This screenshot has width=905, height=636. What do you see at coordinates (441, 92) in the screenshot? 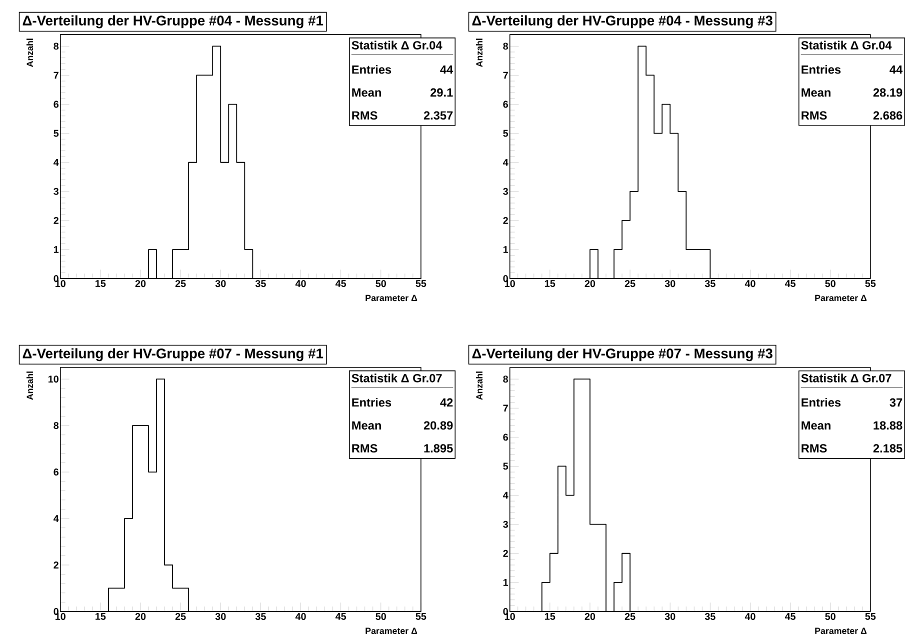
I see `text: 29.1` at bounding box center [441, 92].